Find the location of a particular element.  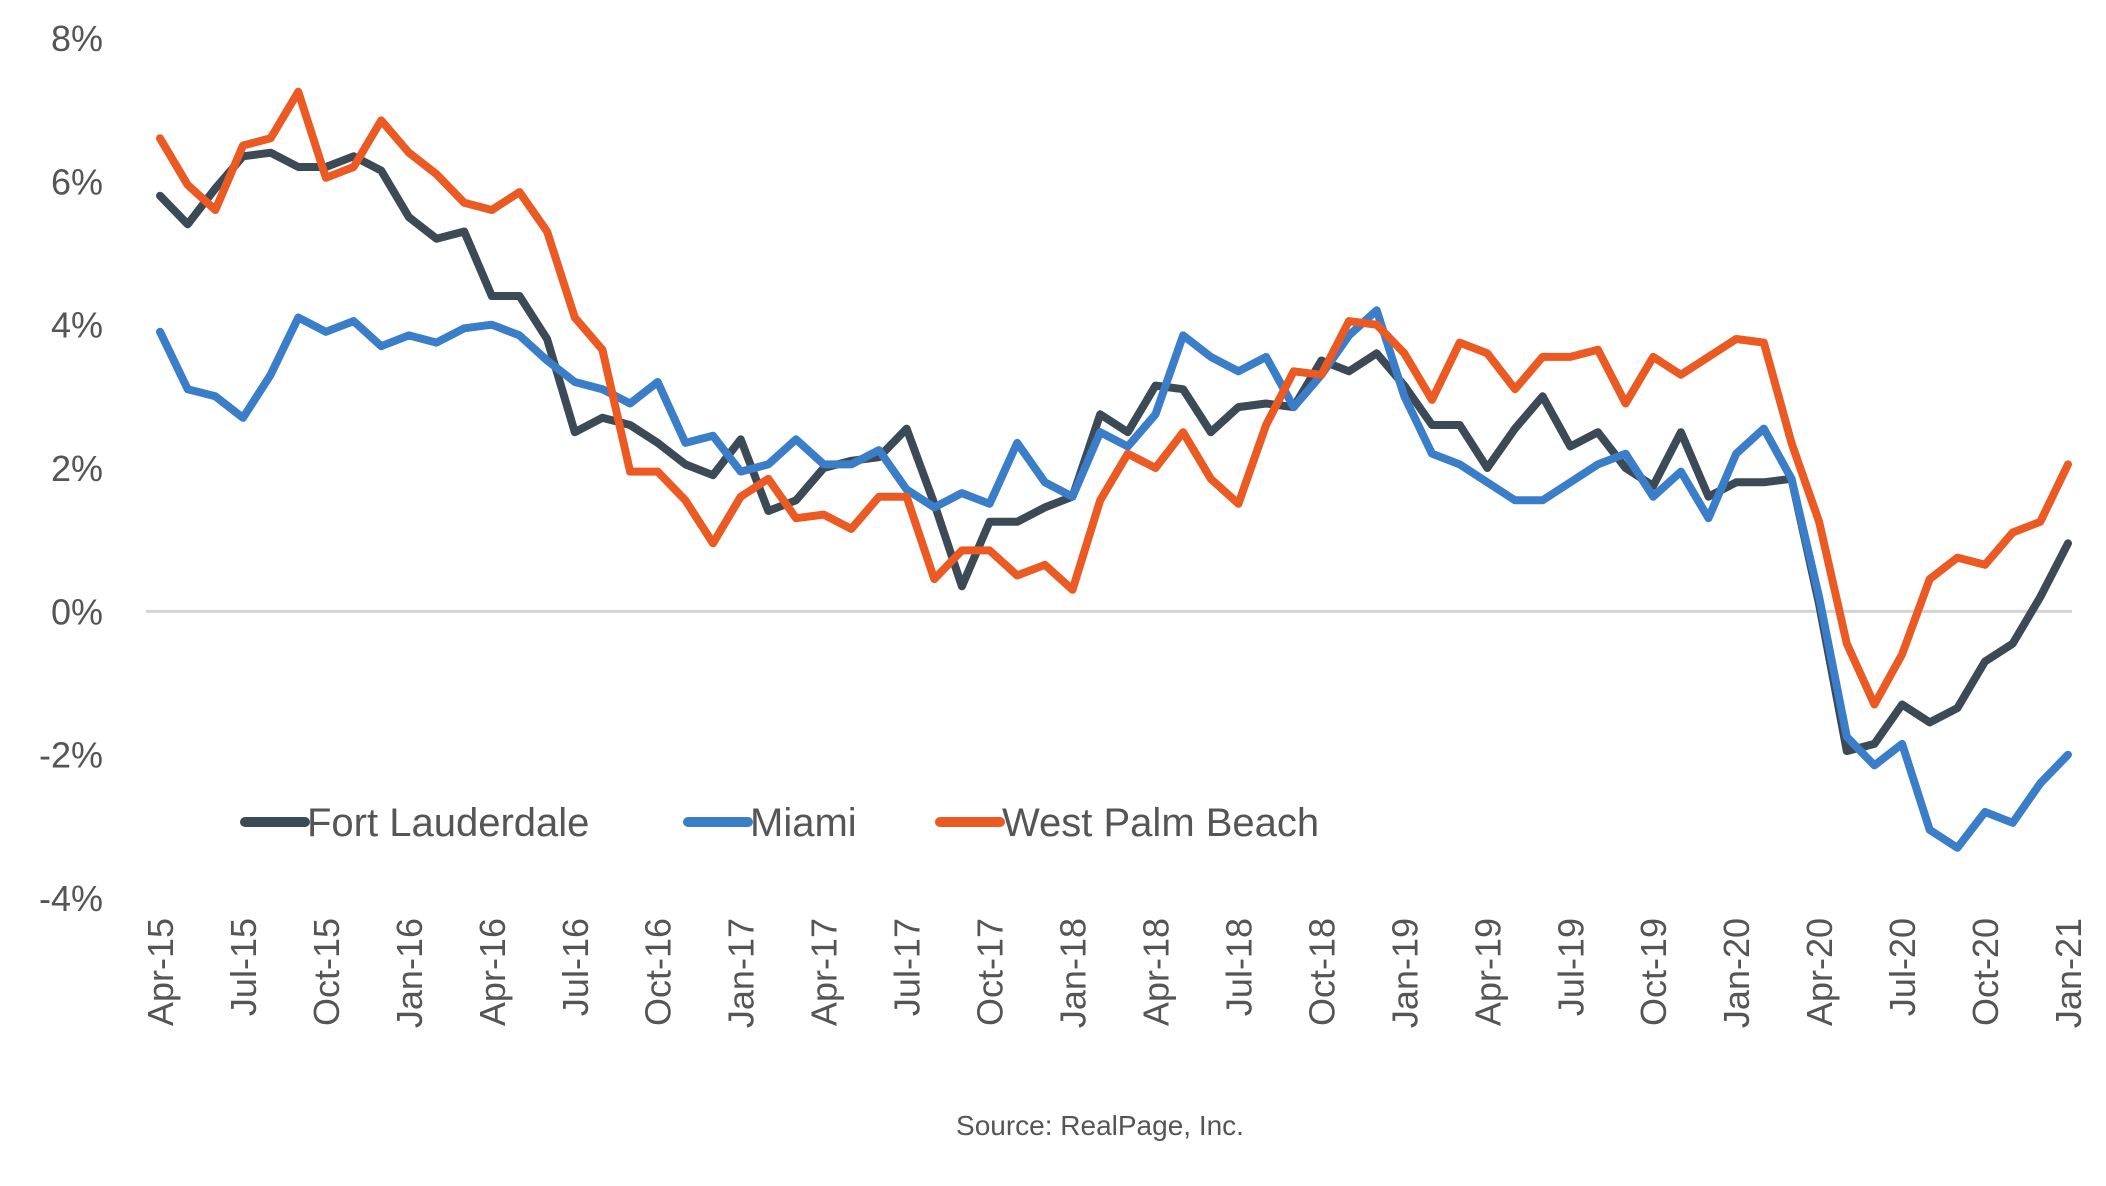

legend-label: Fort Lauderdale is located at coordinates (448, 823).